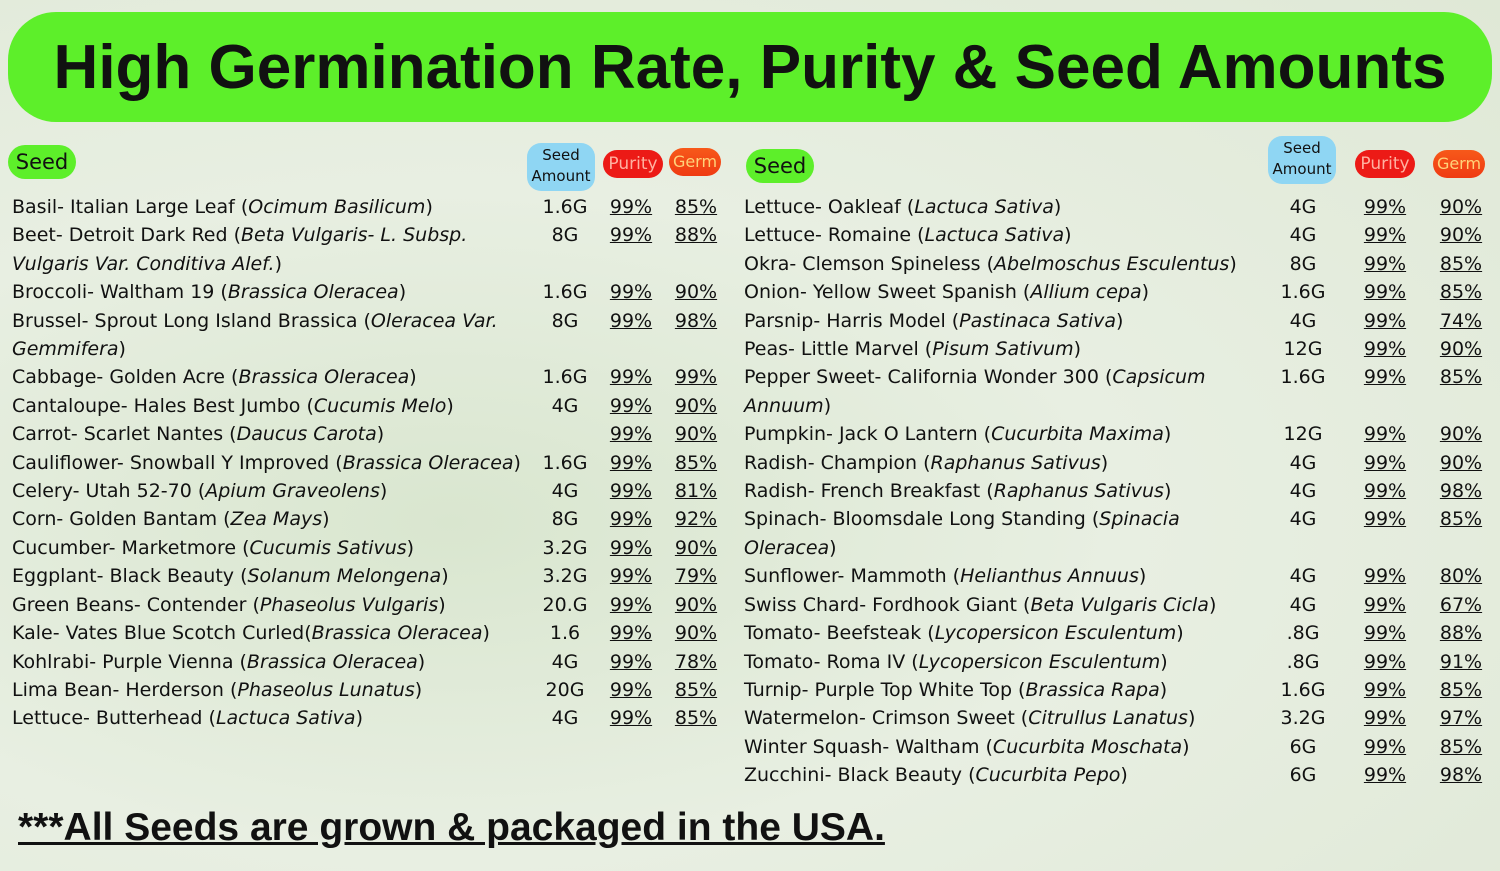  I want to click on latin-name: Lycopersicon Esculentum, so click(1039, 661).